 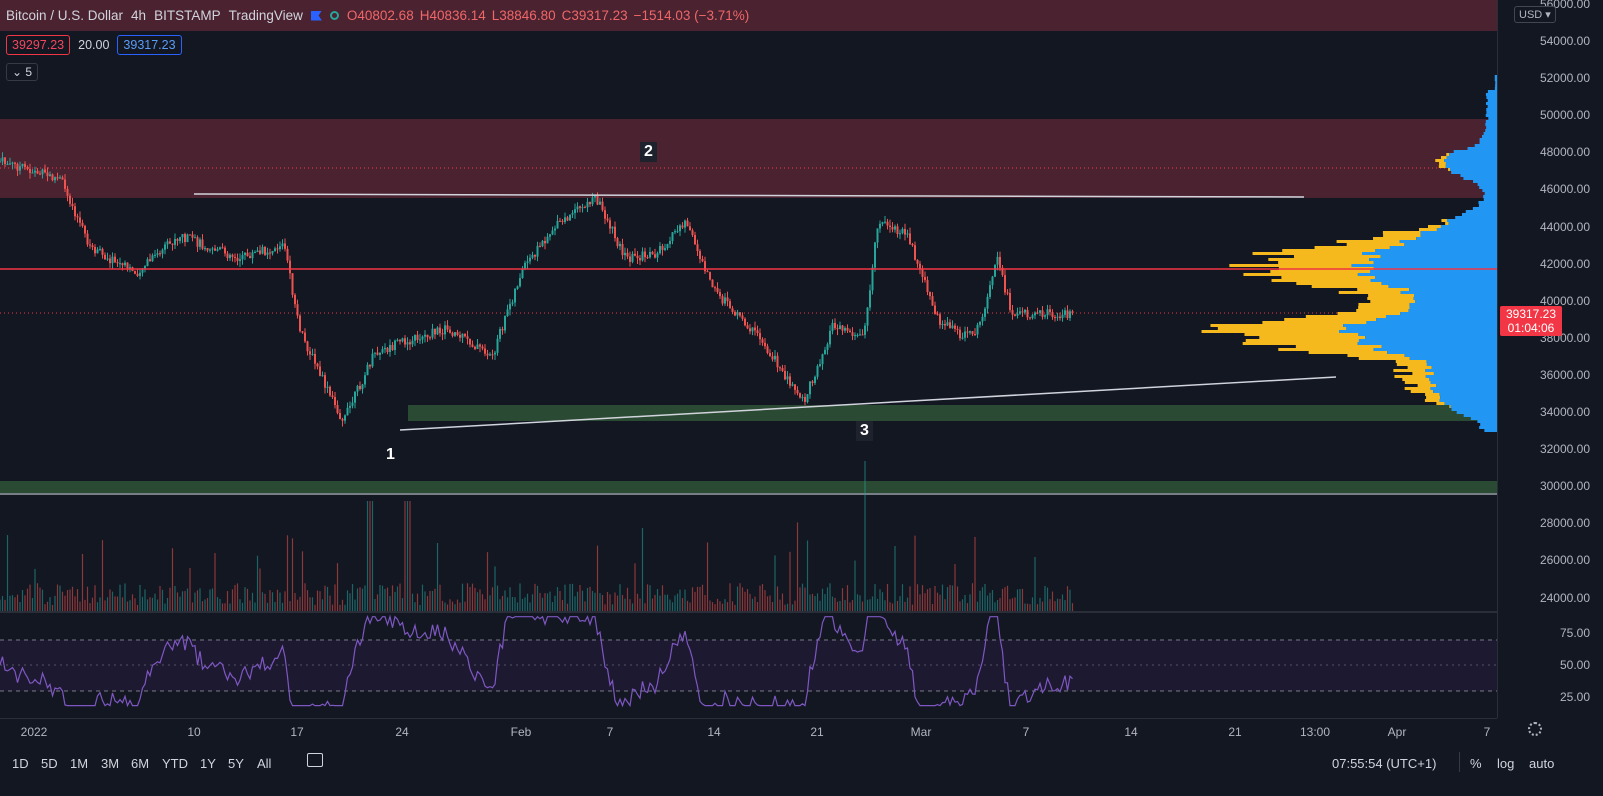 I want to click on sell-button: 39297.23, so click(x=38, y=45).